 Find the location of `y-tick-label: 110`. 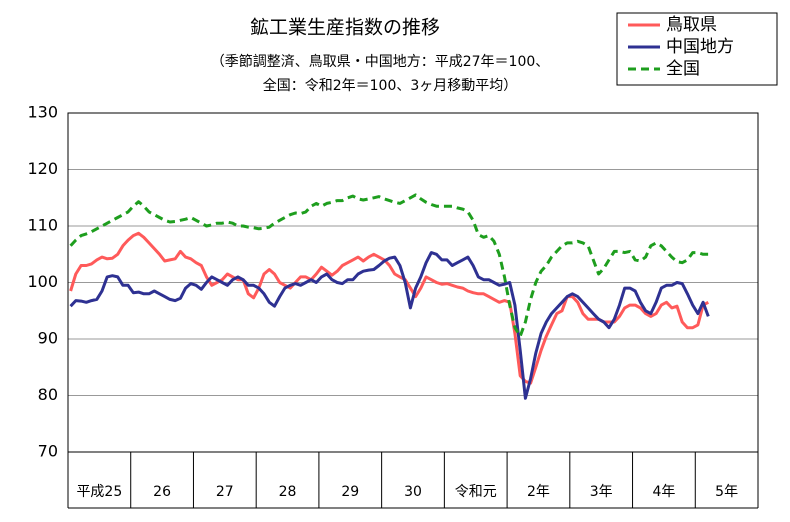

y-tick-label: 110 is located at coordinates (42, 225).